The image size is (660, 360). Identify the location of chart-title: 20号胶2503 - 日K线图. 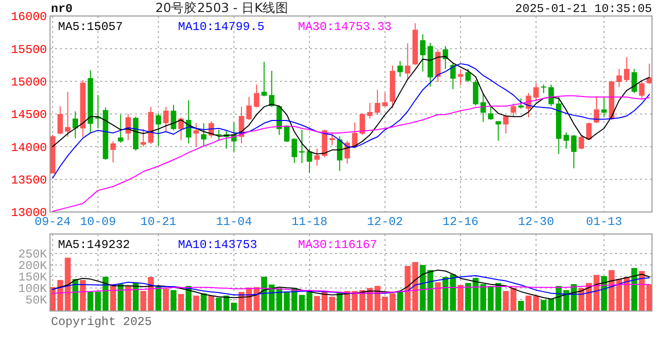
(222, 7).